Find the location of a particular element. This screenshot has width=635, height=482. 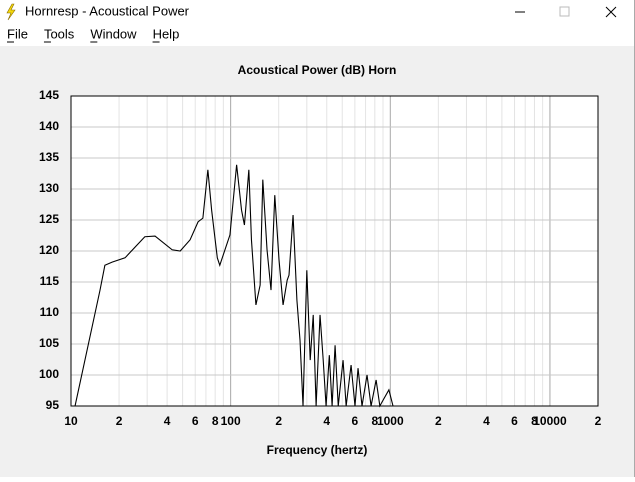

menu-item: Help is located at coordinates (166, 33).